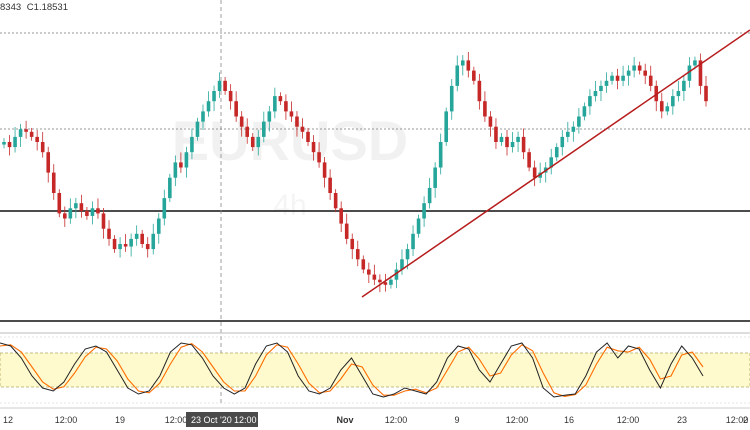 The height and width of the screenshot is (430, 750). What do you see at coordinates (344, 420) in the screenshot?
I see `time-tick-label: Nov` at bounding box center [344, 420].